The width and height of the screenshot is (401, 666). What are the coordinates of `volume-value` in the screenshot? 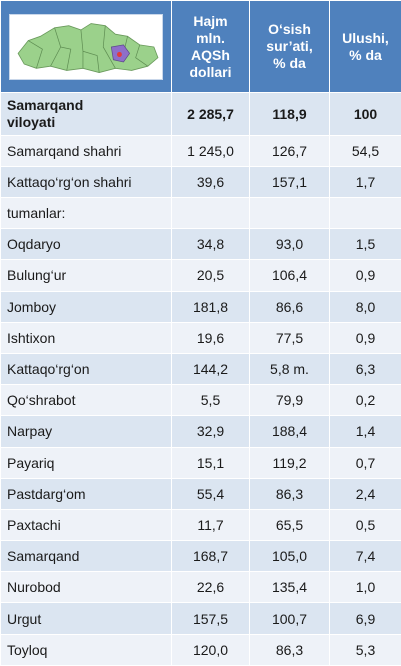 It's located at (210, 213).